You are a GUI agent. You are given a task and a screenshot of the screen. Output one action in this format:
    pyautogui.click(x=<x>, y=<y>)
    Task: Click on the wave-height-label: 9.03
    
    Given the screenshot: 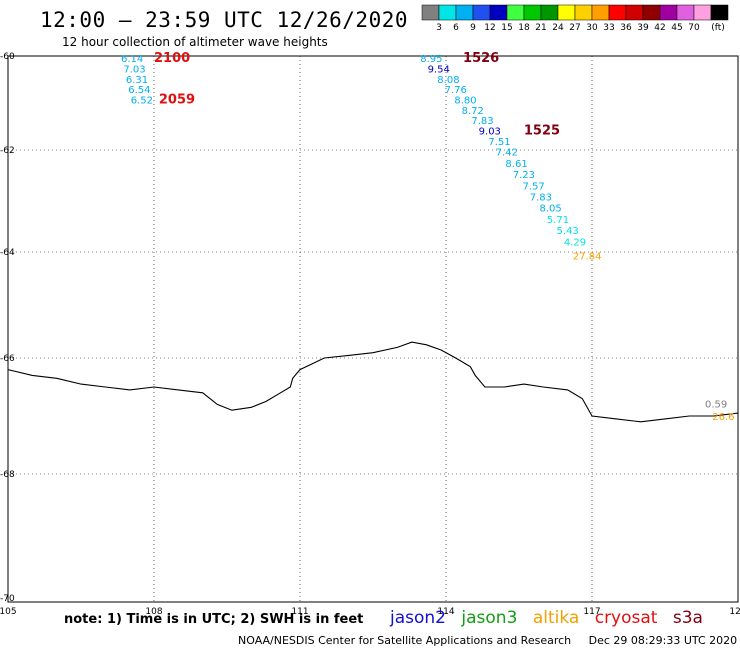 What is the action you would take?
    pyautogui.click(x=490, y=131)
    